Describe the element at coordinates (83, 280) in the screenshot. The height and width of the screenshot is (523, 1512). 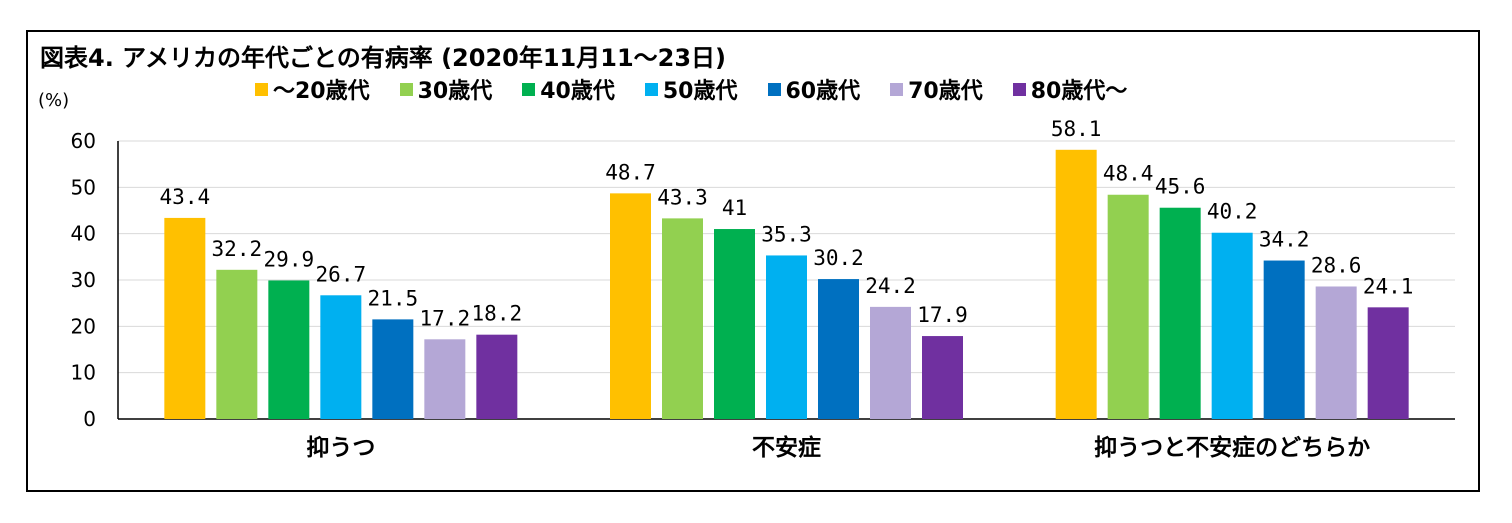
I see `y-tick-label: 30` at that location.